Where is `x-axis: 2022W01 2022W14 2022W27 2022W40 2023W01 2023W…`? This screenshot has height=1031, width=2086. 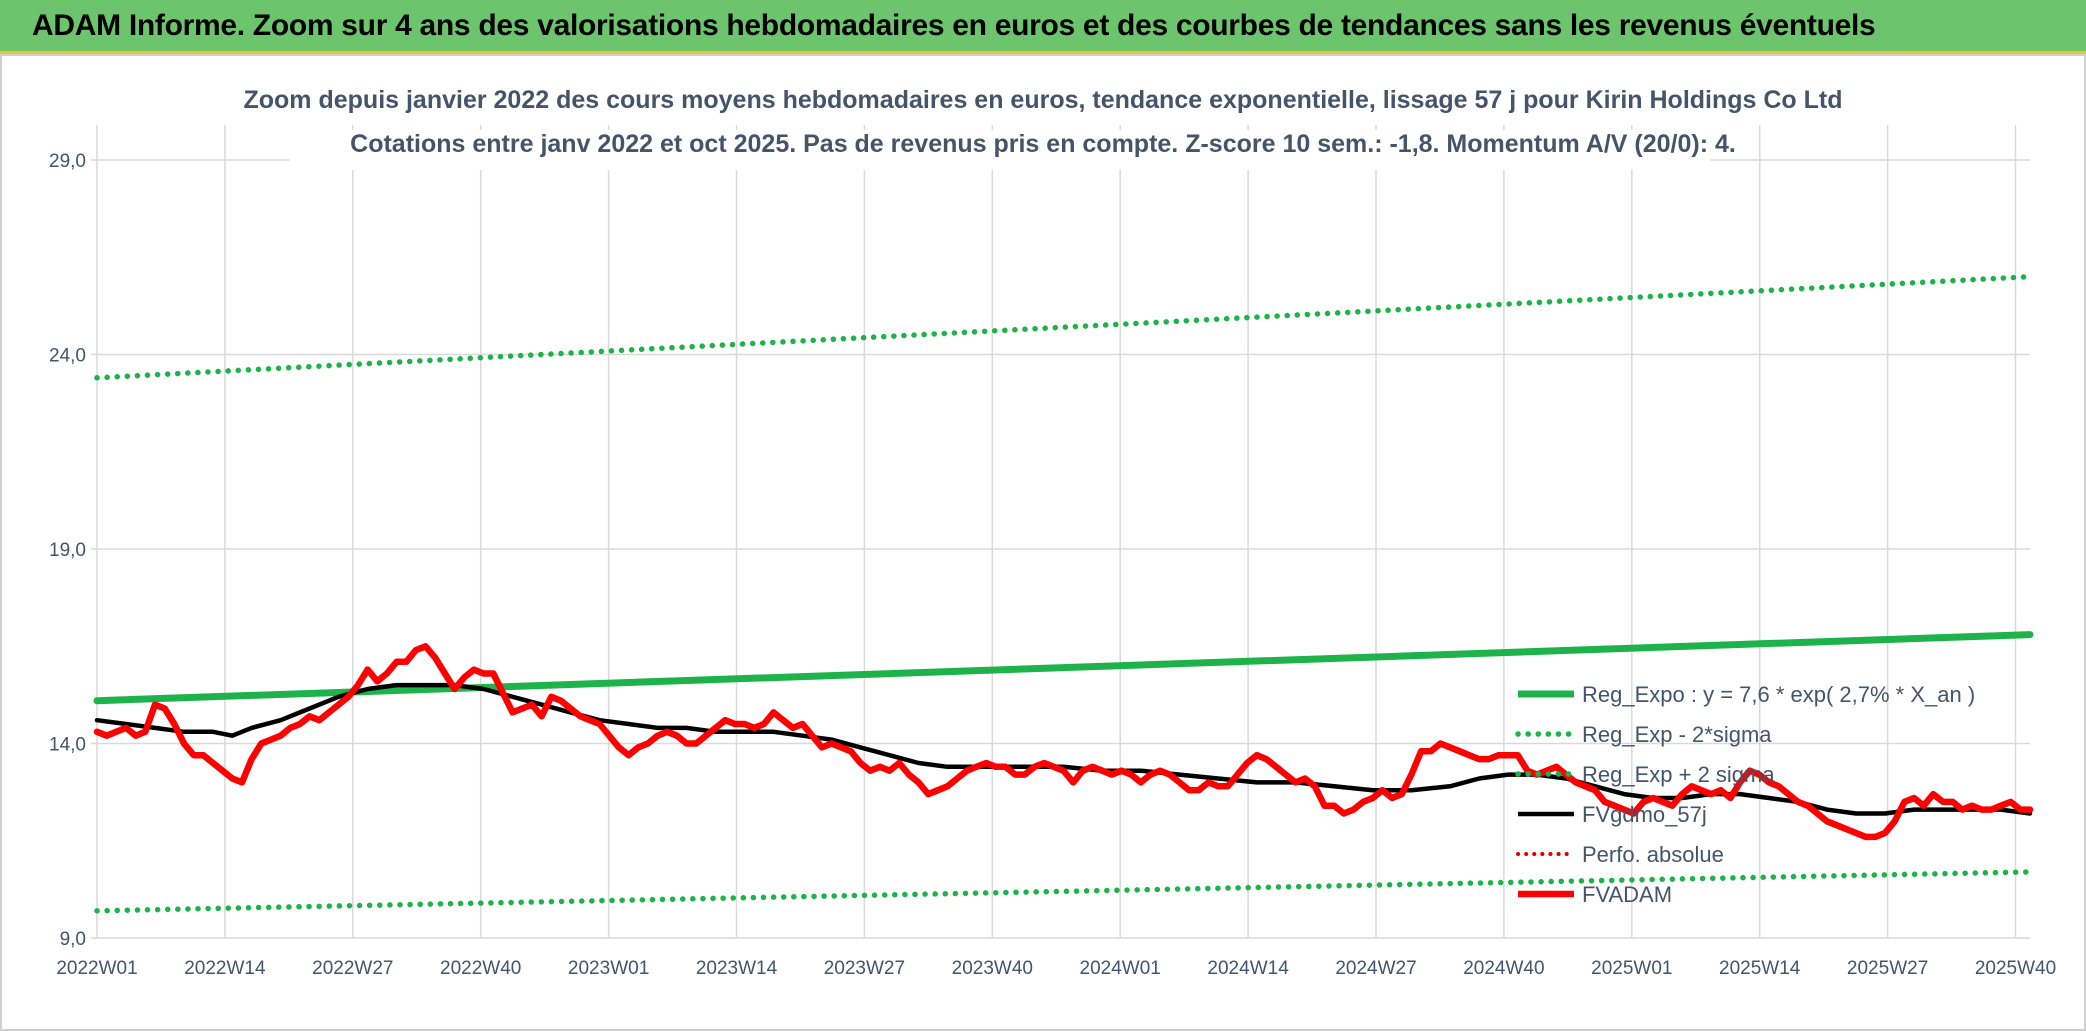 x-axis: 2022W01 2022W14 2022W27 2022W40 2023W01 2023W… is located at coordinates (1056, 968).